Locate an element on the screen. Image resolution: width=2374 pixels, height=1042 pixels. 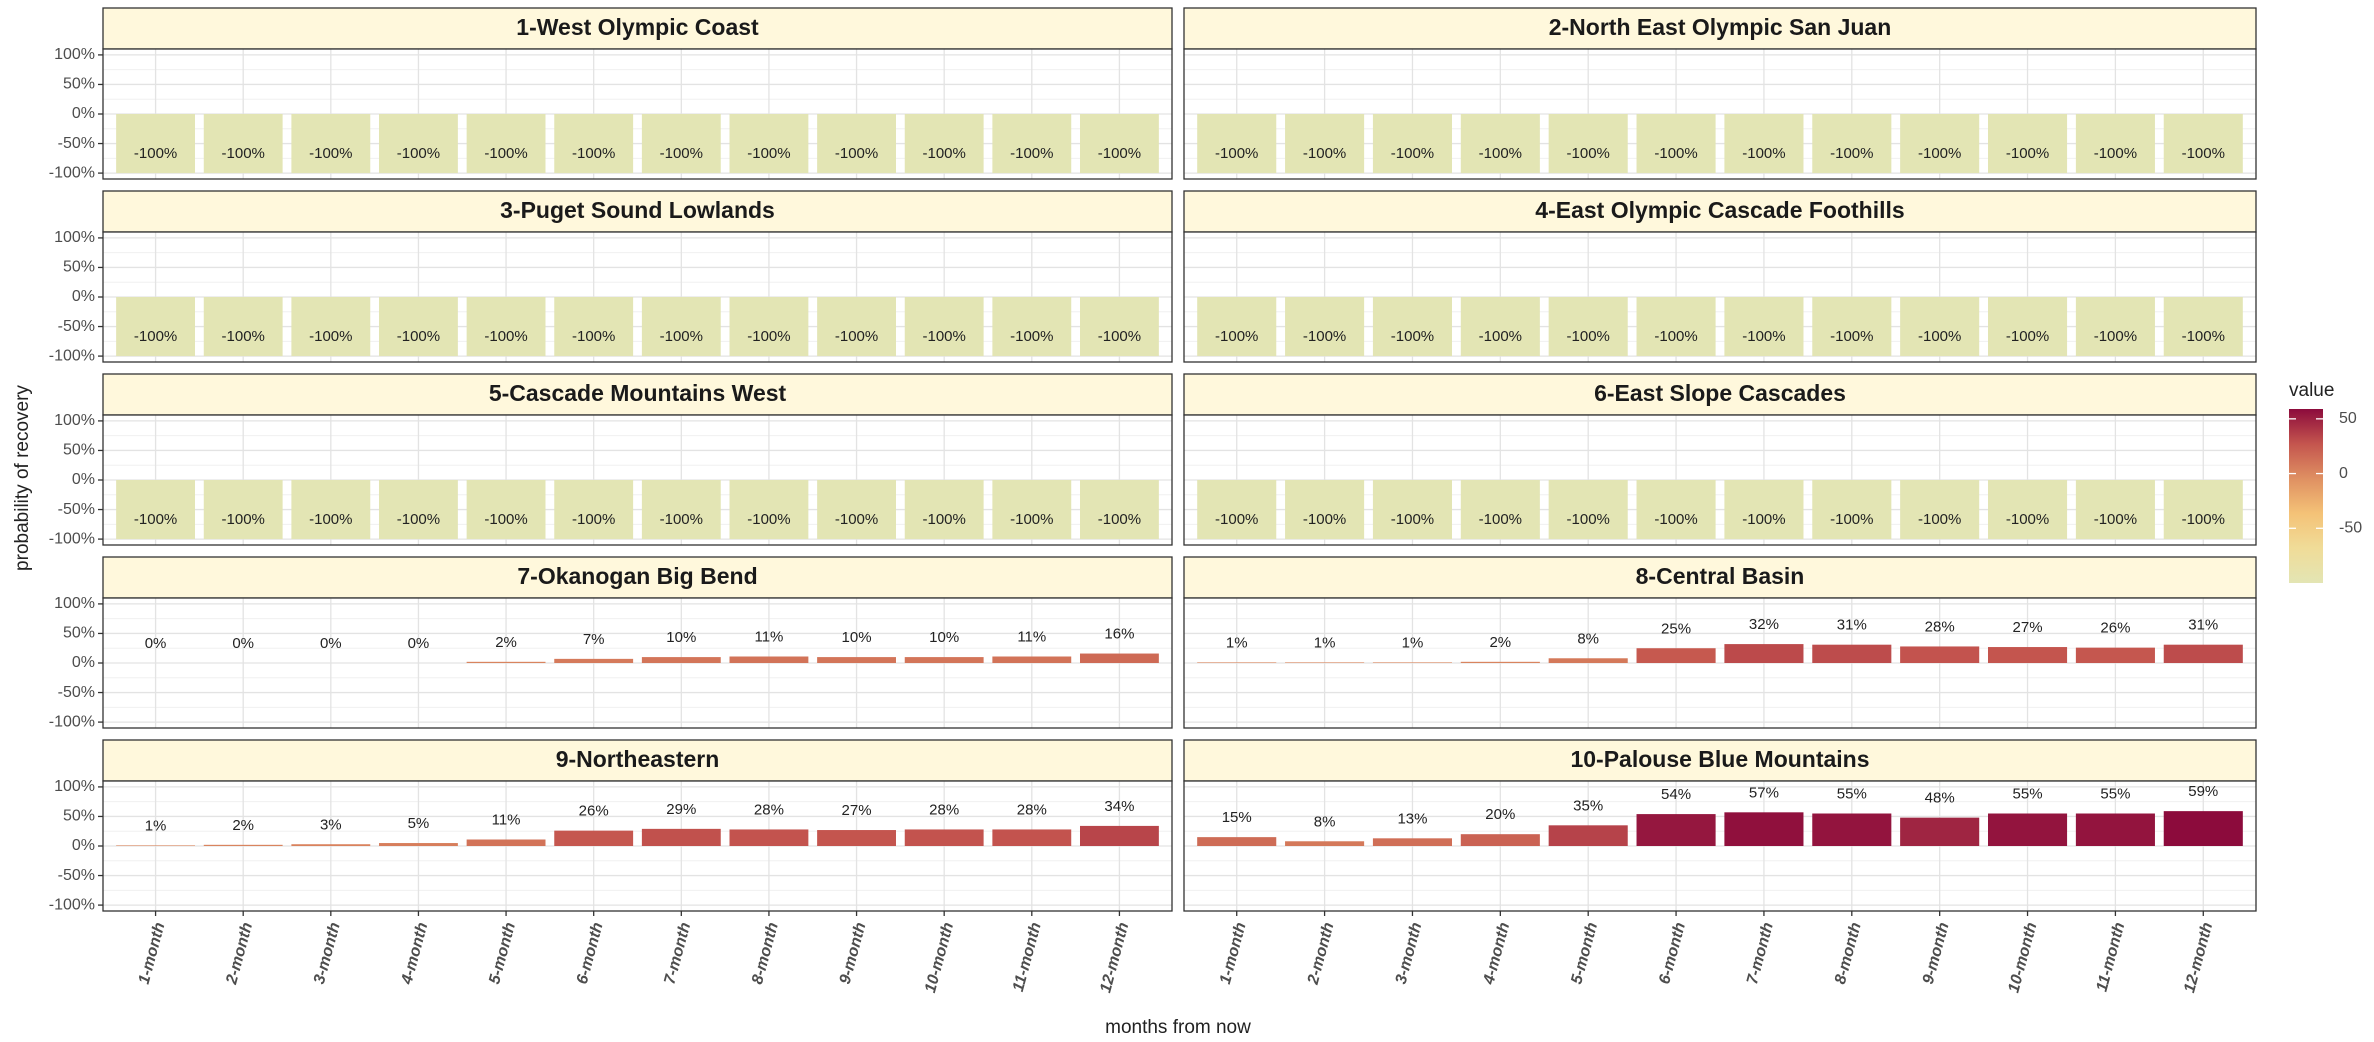
bar-label: 10% is located at coordinates (944, 637).